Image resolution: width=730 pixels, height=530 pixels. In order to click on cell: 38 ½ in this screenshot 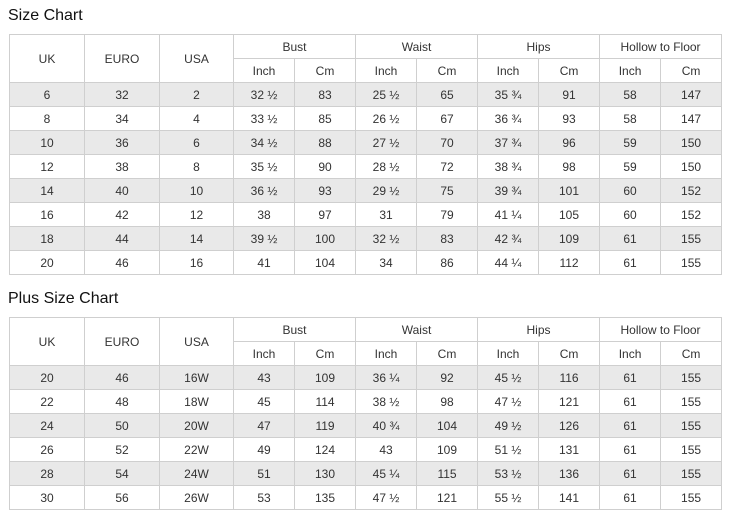, I will do `click(386, 401)`.